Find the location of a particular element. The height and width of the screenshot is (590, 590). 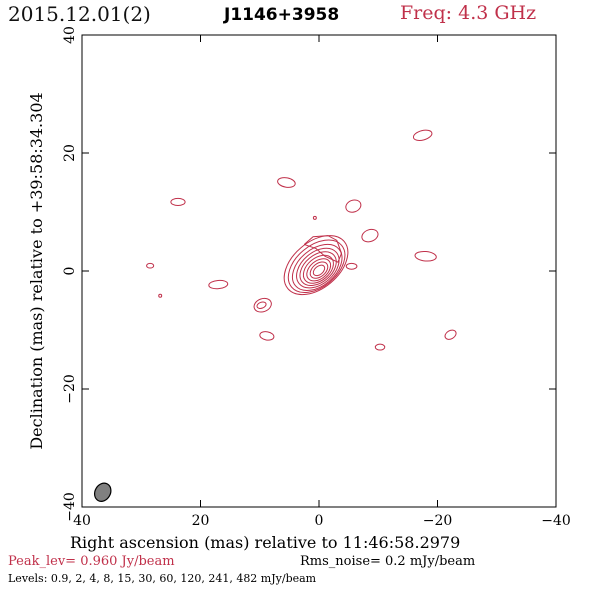

x-tick-label: 40 is located at coordinates (82, 521).